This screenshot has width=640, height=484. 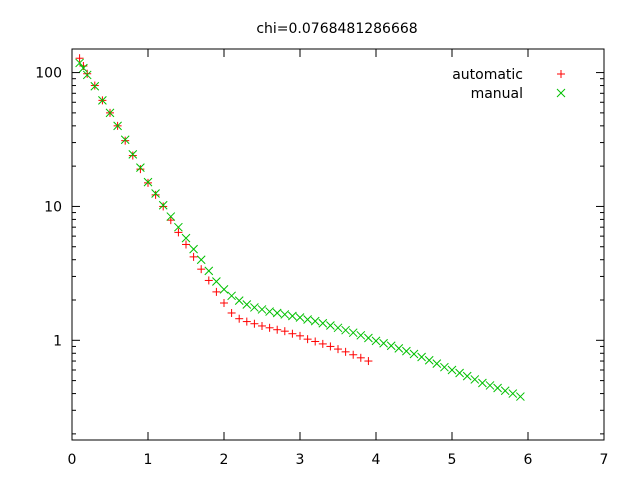 What do you see at coordinates (48, 74) in the screenshot?
I see `y-tick-label: 100` at bounding box center [48, 74].